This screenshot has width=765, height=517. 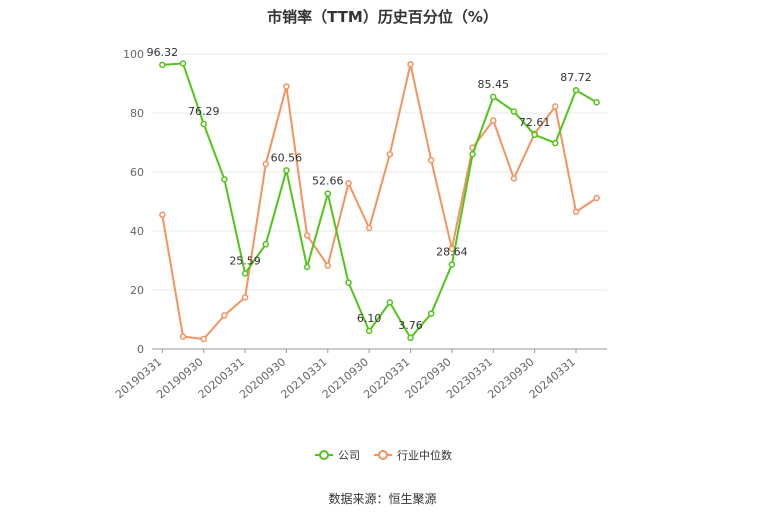 I want to click on source-text: 数据来源：恒生聚源, so click(x=382, y=498).